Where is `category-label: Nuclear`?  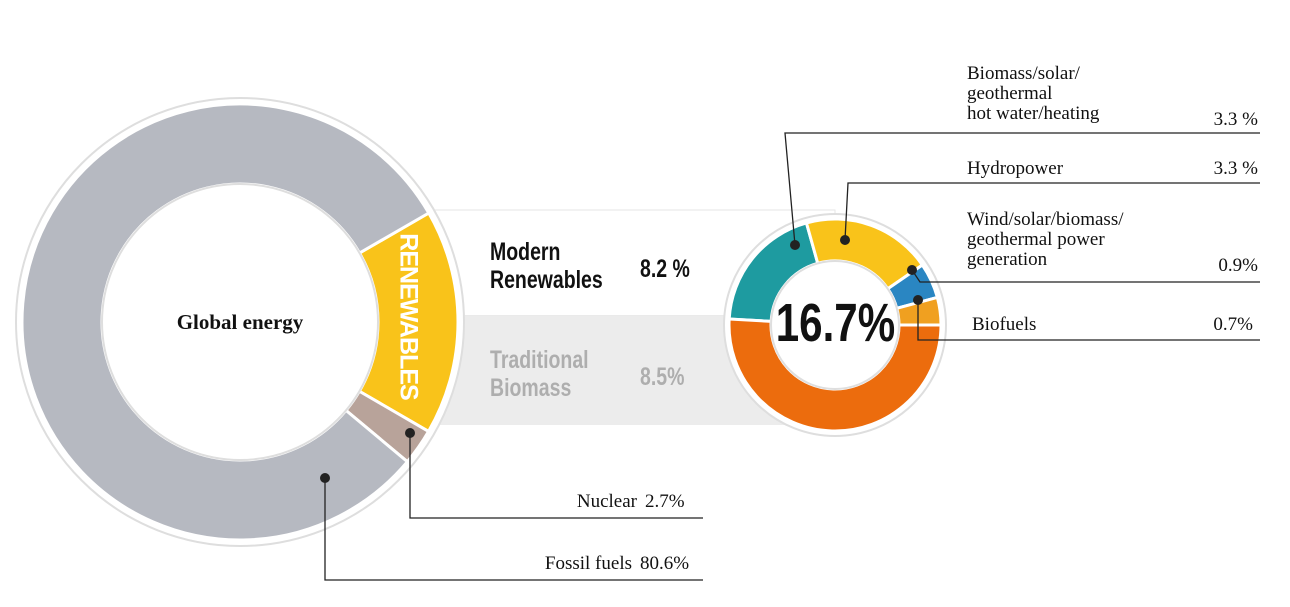 category-label: Nuclear is located at coordinates (606, 501).